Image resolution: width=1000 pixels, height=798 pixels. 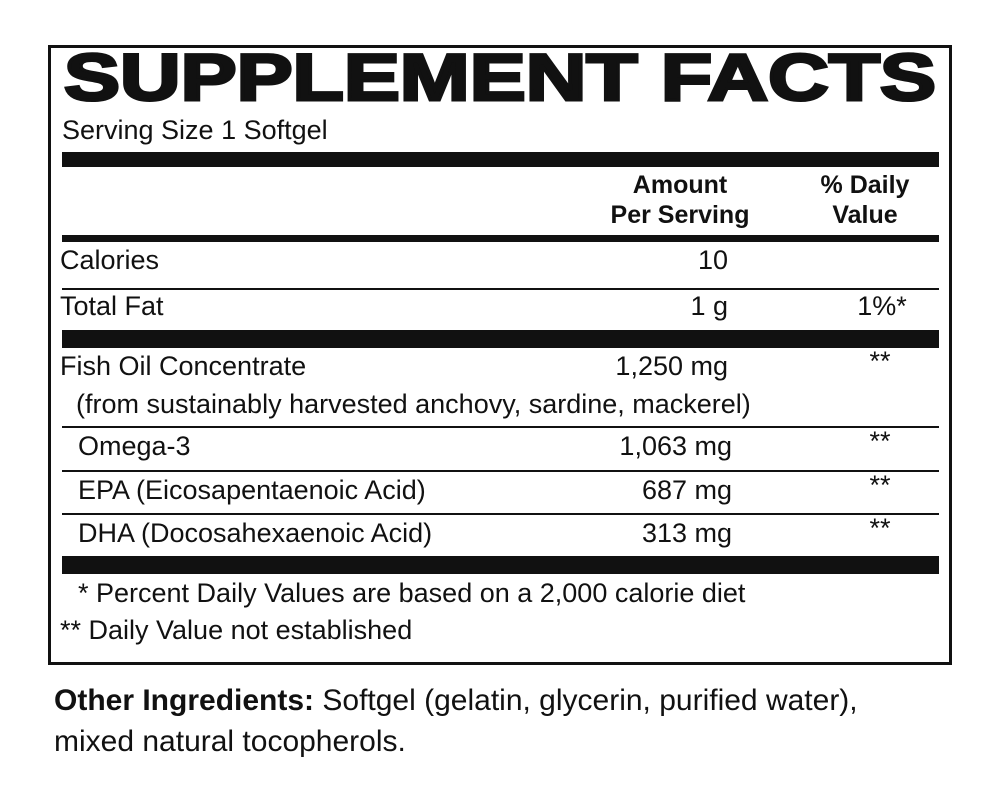 What do you see at coordinates (183, 366) in the screenshot?
I see `row-name: Fish Oil Concentrate` at bounding box center [183, 366].